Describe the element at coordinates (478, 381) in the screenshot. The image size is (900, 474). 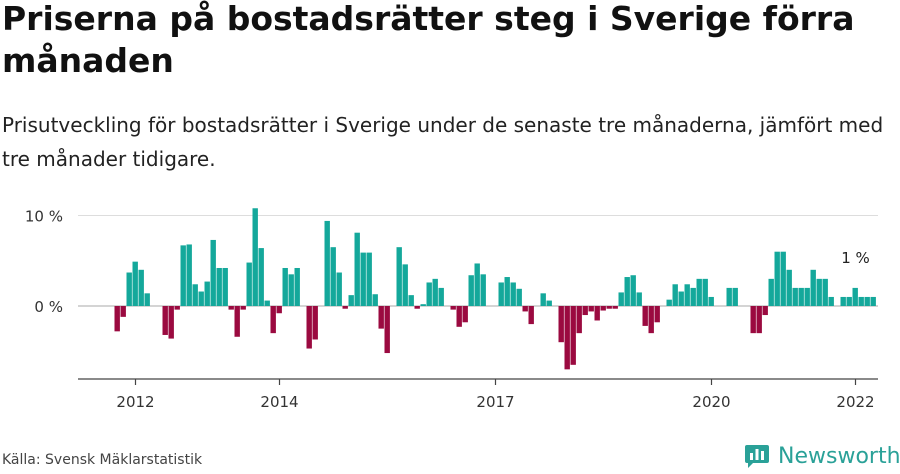
I see `x-axis` at that location.